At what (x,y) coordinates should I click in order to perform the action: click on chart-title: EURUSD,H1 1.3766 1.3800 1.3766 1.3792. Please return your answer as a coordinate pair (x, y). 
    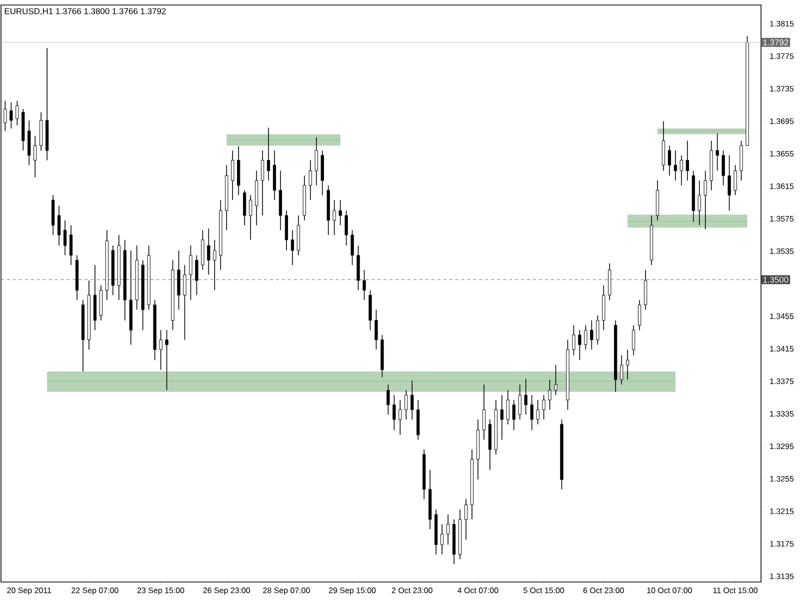
    Looking at the image, I should click on (85, 12).